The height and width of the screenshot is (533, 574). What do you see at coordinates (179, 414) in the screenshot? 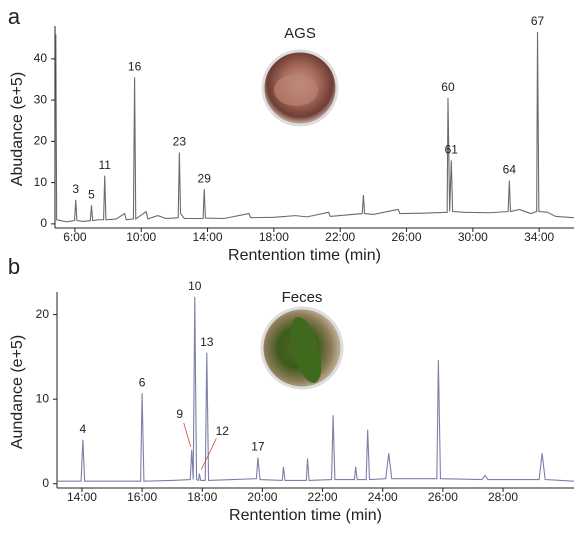
I see `peak-label: 9` at bounding box center [179, 414].